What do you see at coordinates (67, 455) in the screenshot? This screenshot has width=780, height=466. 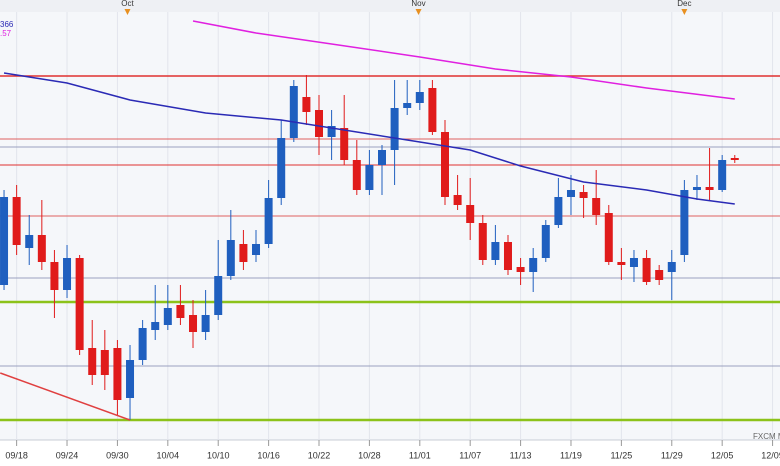 I see `x-tick-label: 09/24` at bounding box center [67, 455].